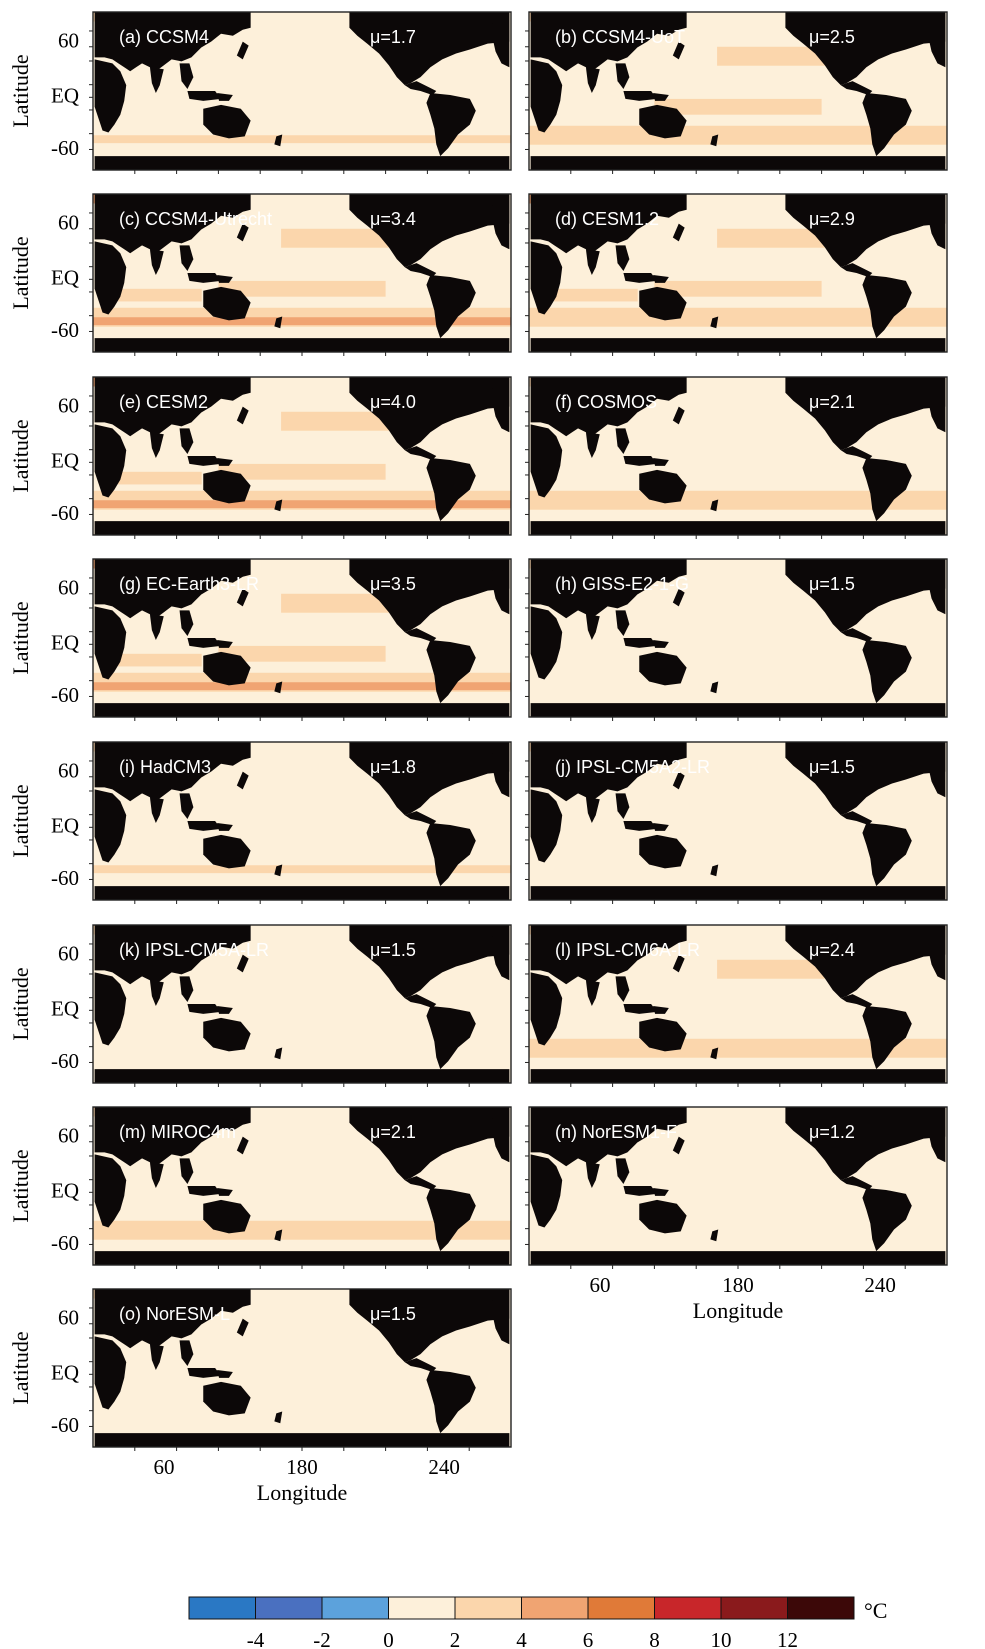 The image size is (985, 1649). I want to click on colorbar-tick-label: 0, so click(388, 1638).